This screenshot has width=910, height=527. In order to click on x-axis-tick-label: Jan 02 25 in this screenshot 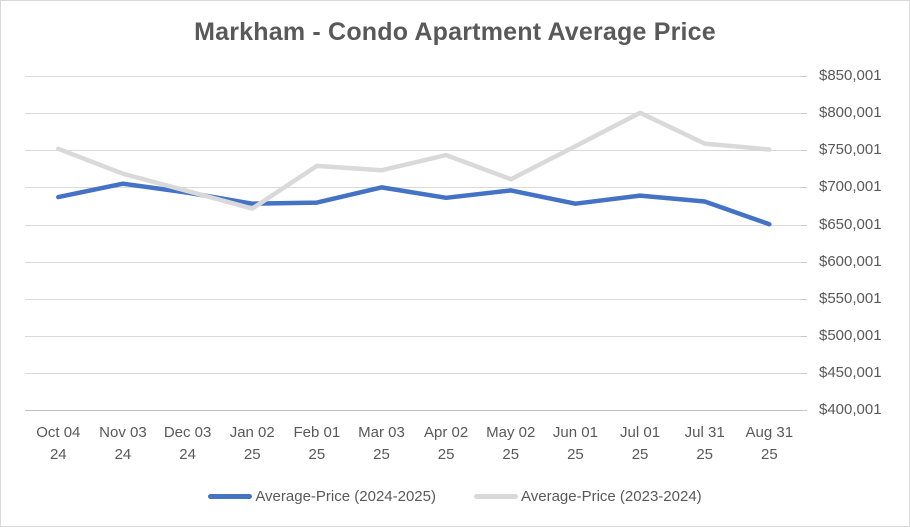, I will do `click(252, 444)`.